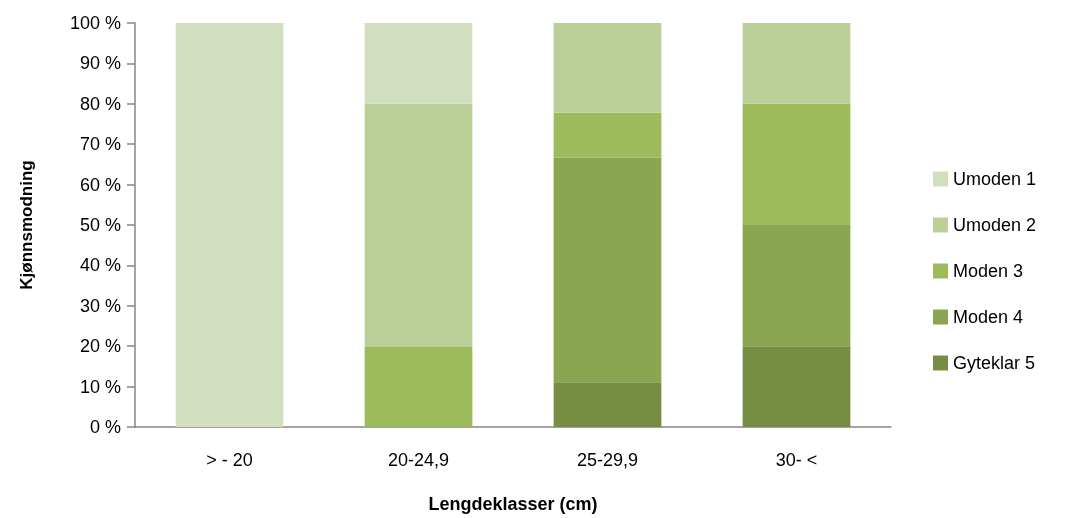 This screenshot has height=518, width=1067. What do you see at coordinates (100, 386) in the screenshot?
I see `y-tick-label: 10 %` at bounding box center [100, 386].